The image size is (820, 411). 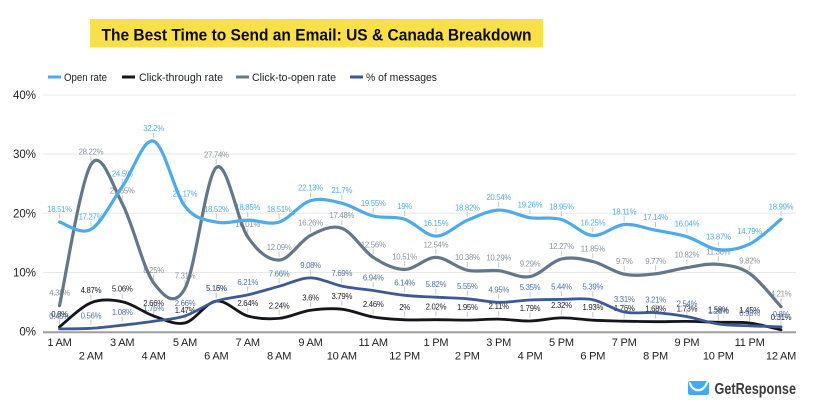 I want to click on svg-text: 1.45%, so click(x=749, y=310).